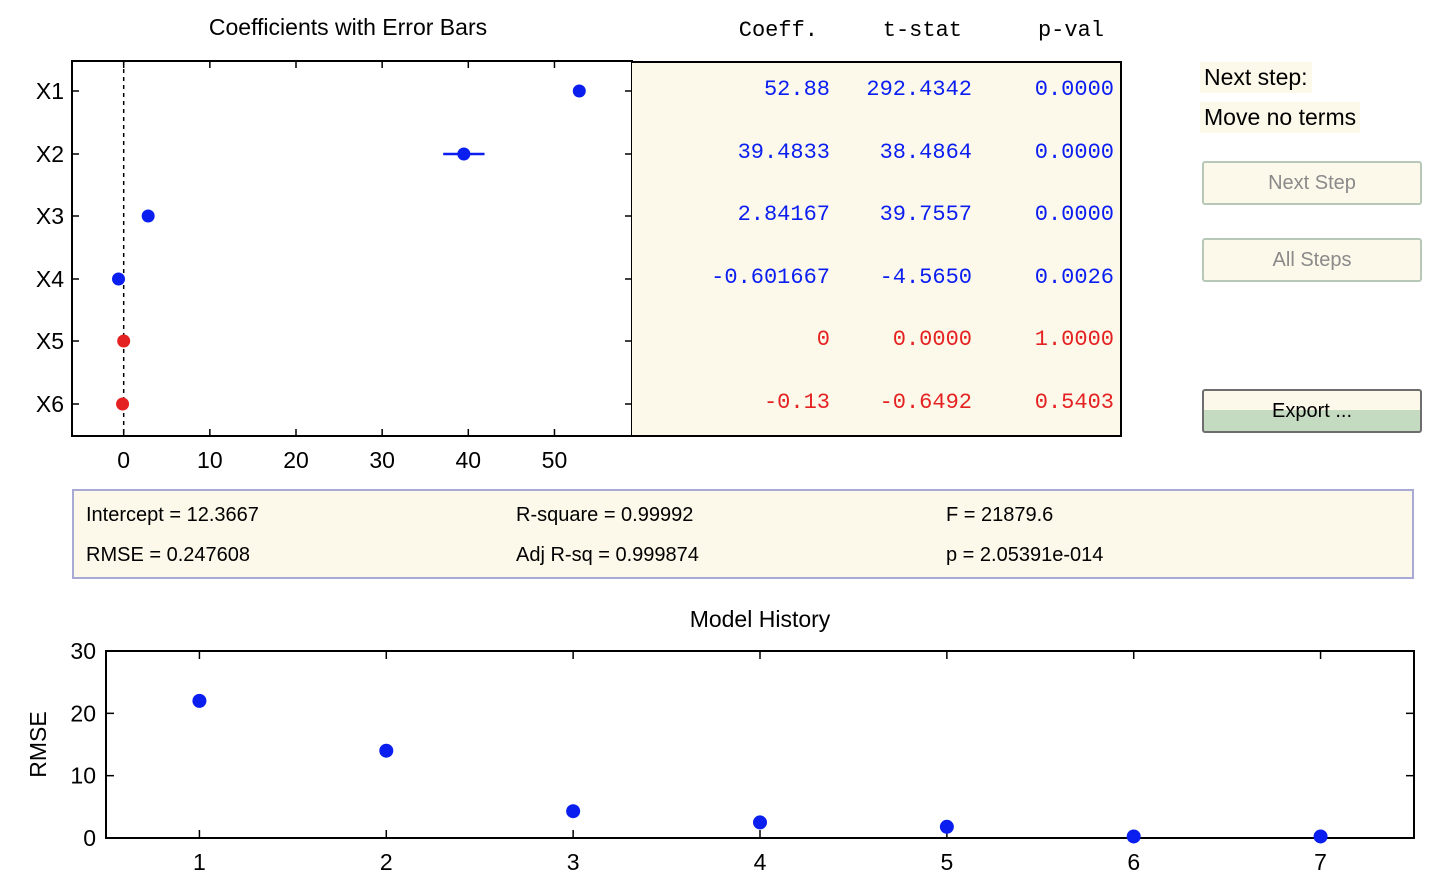 Image resolution: width=1448 pixels, height=888 pixels. What do you see at coordinates (83, 651) in the screenshot?
I see `history-y-tick-label: 30` at bounding box center [83, 651].